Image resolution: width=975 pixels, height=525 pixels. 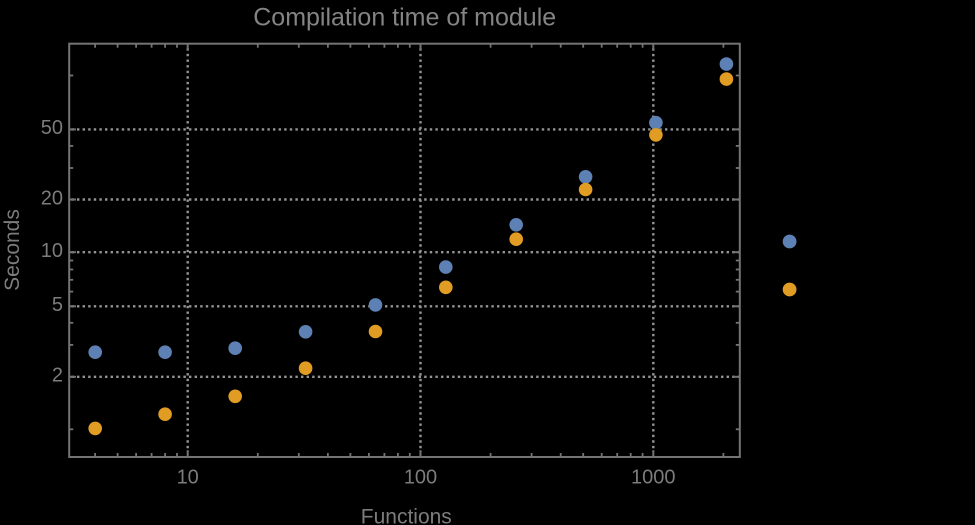 What do you see at coordinates (404, 18) in the screenshot?
I see `svg-text: Compilation time of module` at bounding box center [404, 18].